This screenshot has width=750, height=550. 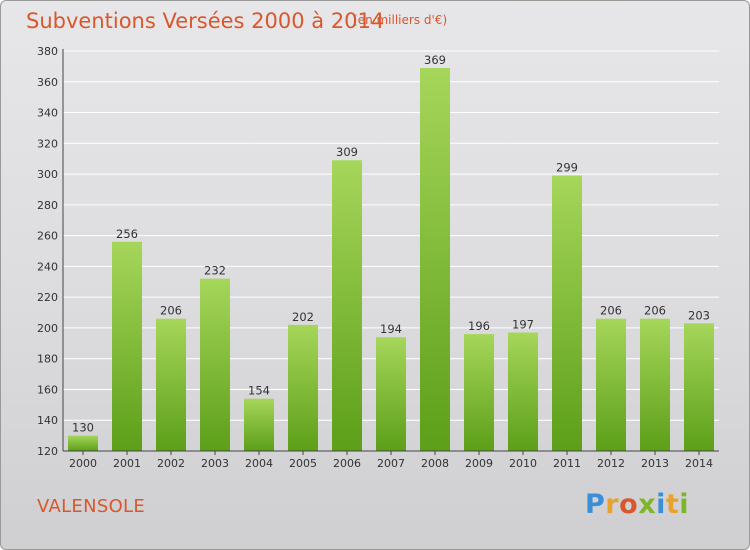 What do you see at coordinates (347, 152) in the screenshot?
I see `data-label: 309` at bounding box center [347, 152].